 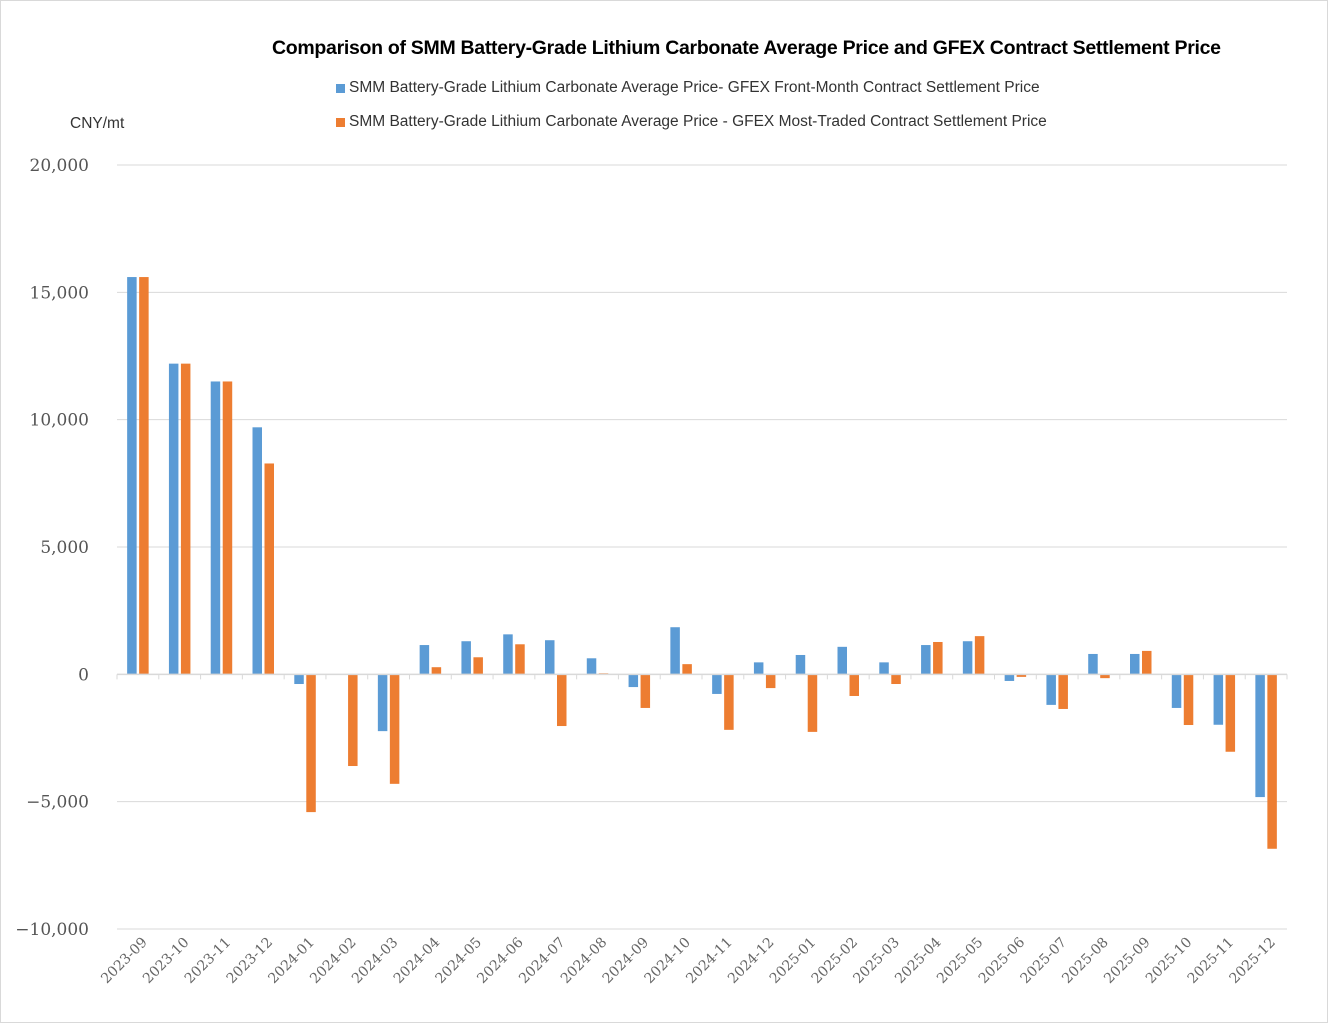 I want to click on legend-swatch-blue, so click(x=340, y=88).